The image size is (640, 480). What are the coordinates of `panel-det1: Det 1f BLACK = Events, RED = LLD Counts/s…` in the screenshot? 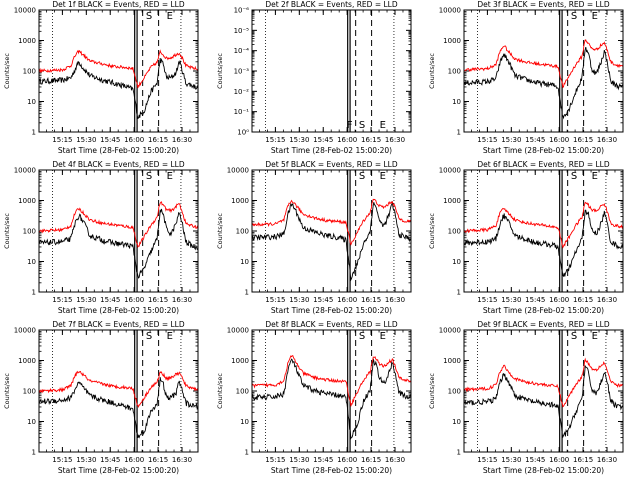 It's located at (101, 77).